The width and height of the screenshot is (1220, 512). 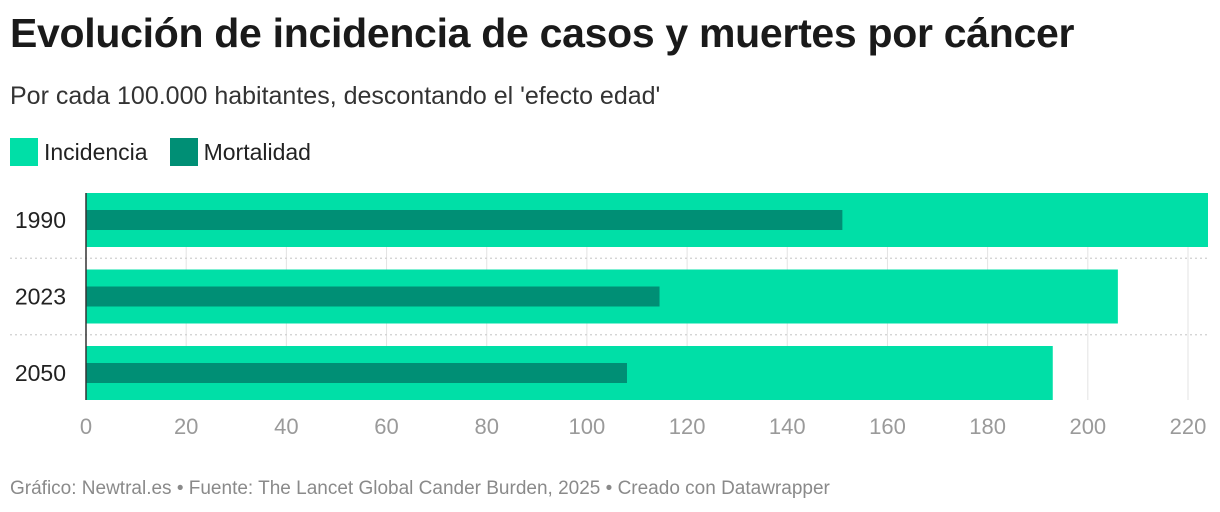 I want to click on x-tick-label: 60, so click(x=386, y=426).